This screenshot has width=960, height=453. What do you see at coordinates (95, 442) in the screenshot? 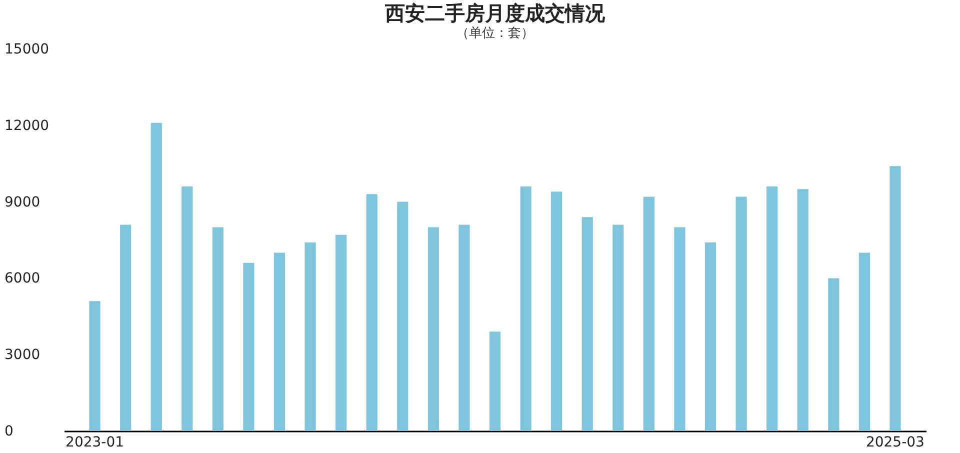
I see `x-tick-label: 2023-01` at bounding box center [95, 442].